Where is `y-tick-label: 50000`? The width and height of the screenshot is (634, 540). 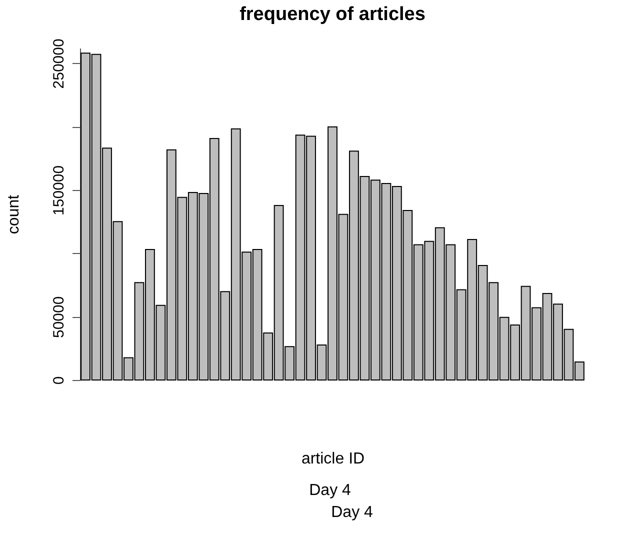
y-tick-label: 50000 is located at coordinates (59, 317).